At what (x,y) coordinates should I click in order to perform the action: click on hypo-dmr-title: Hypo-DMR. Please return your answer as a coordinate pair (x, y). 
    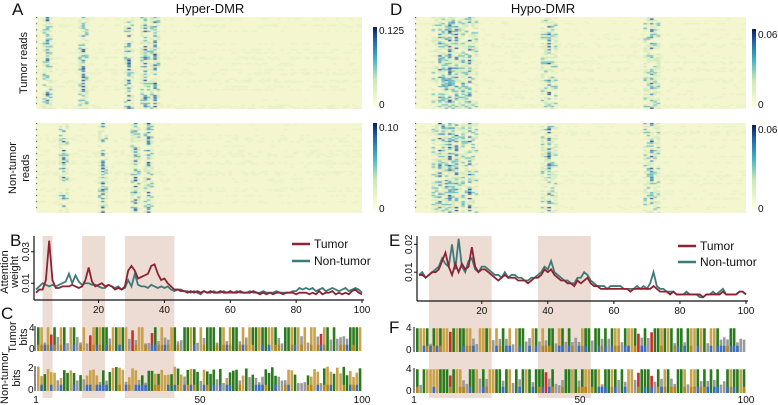
    Looking at the image, I should click on (543, 8).